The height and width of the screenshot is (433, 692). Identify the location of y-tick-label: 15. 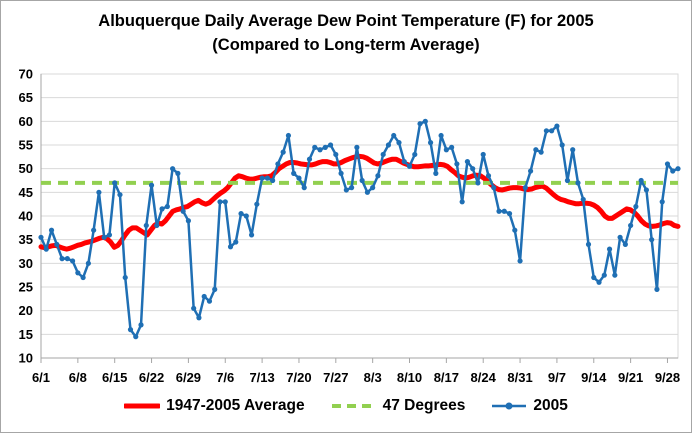
(26, 334).